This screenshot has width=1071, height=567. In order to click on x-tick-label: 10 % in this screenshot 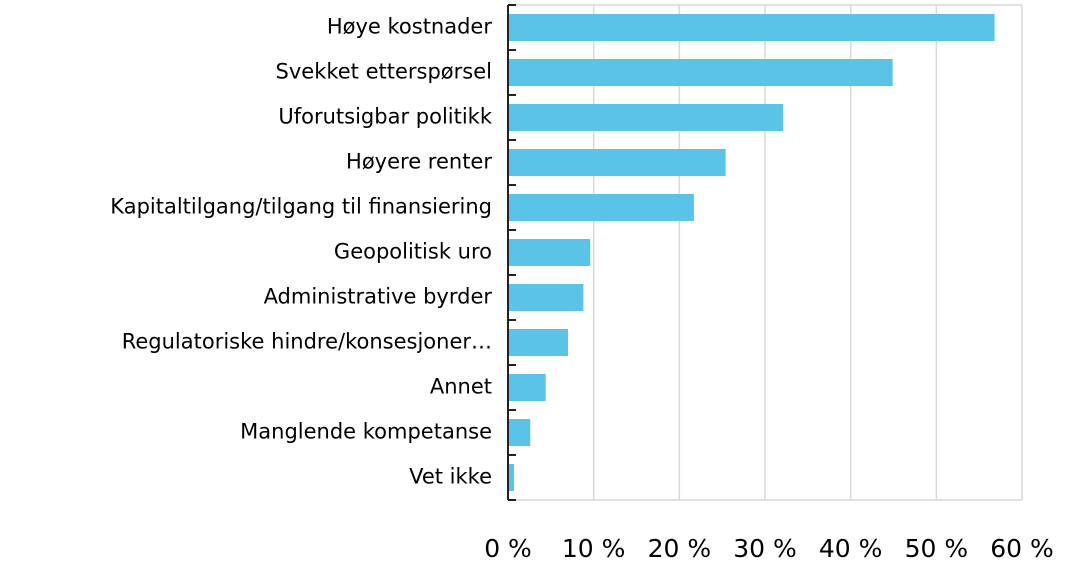, I will do `click(594, 548)`.